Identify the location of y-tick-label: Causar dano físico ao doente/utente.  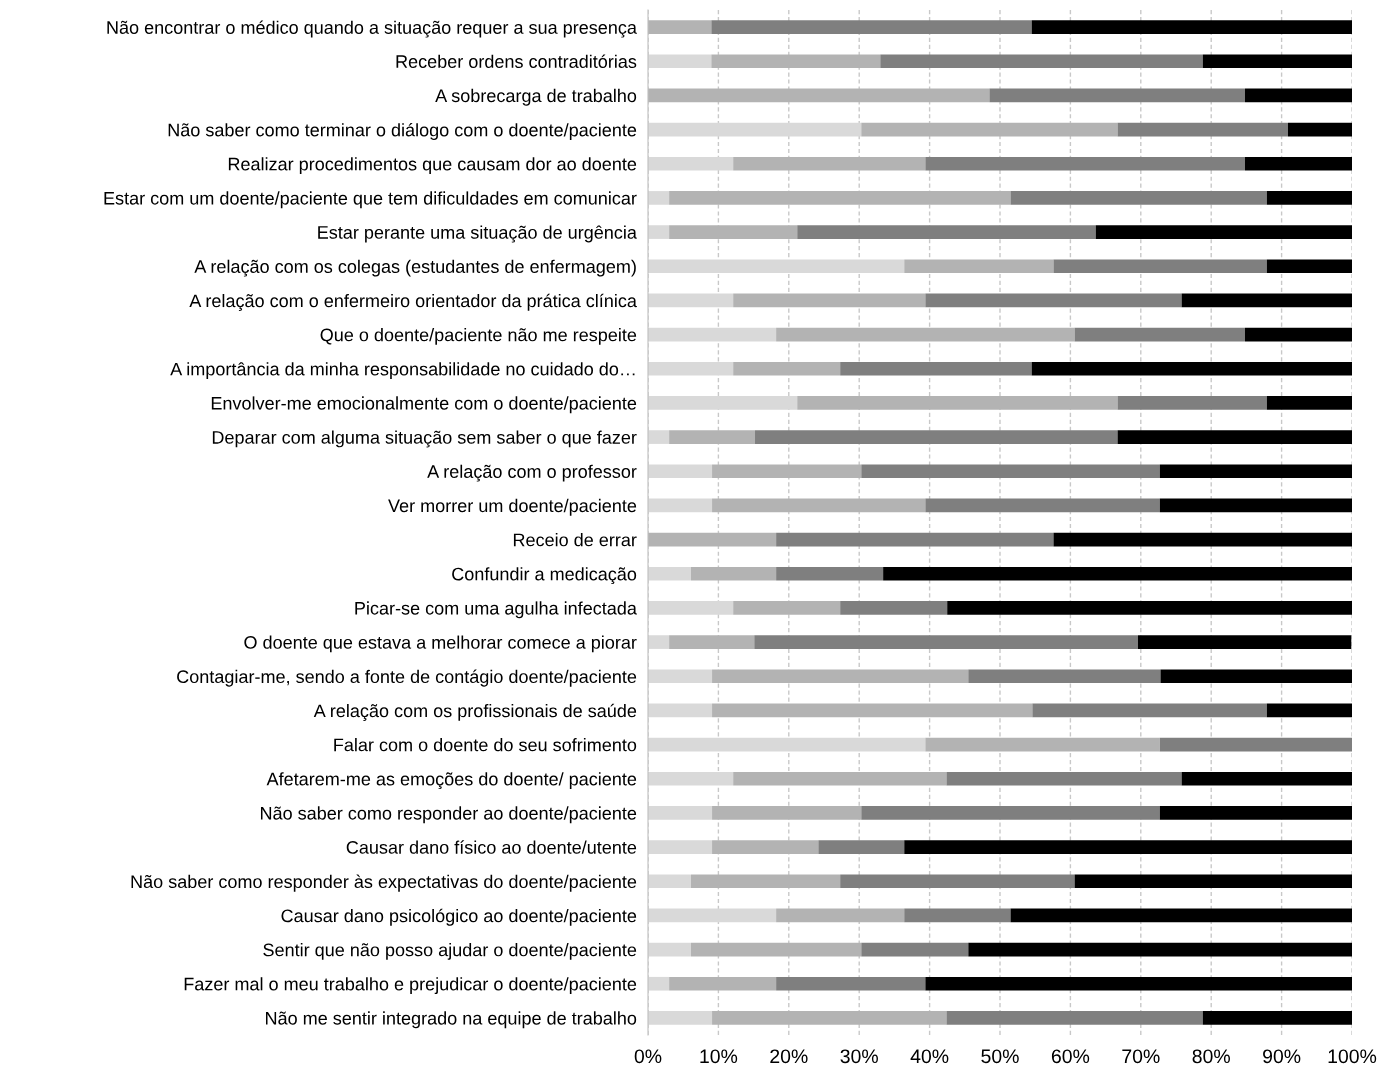
(491, 847).